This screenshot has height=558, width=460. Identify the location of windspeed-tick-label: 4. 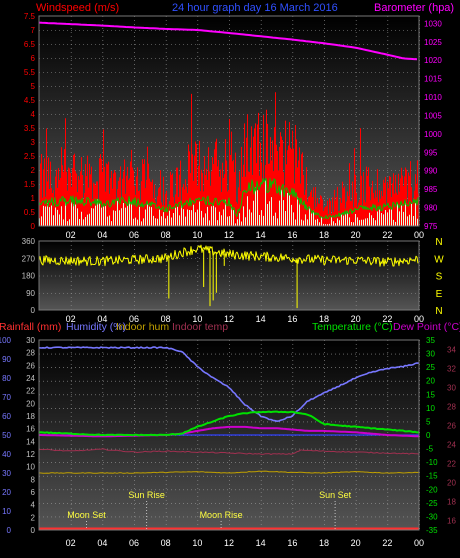
(33, 114).